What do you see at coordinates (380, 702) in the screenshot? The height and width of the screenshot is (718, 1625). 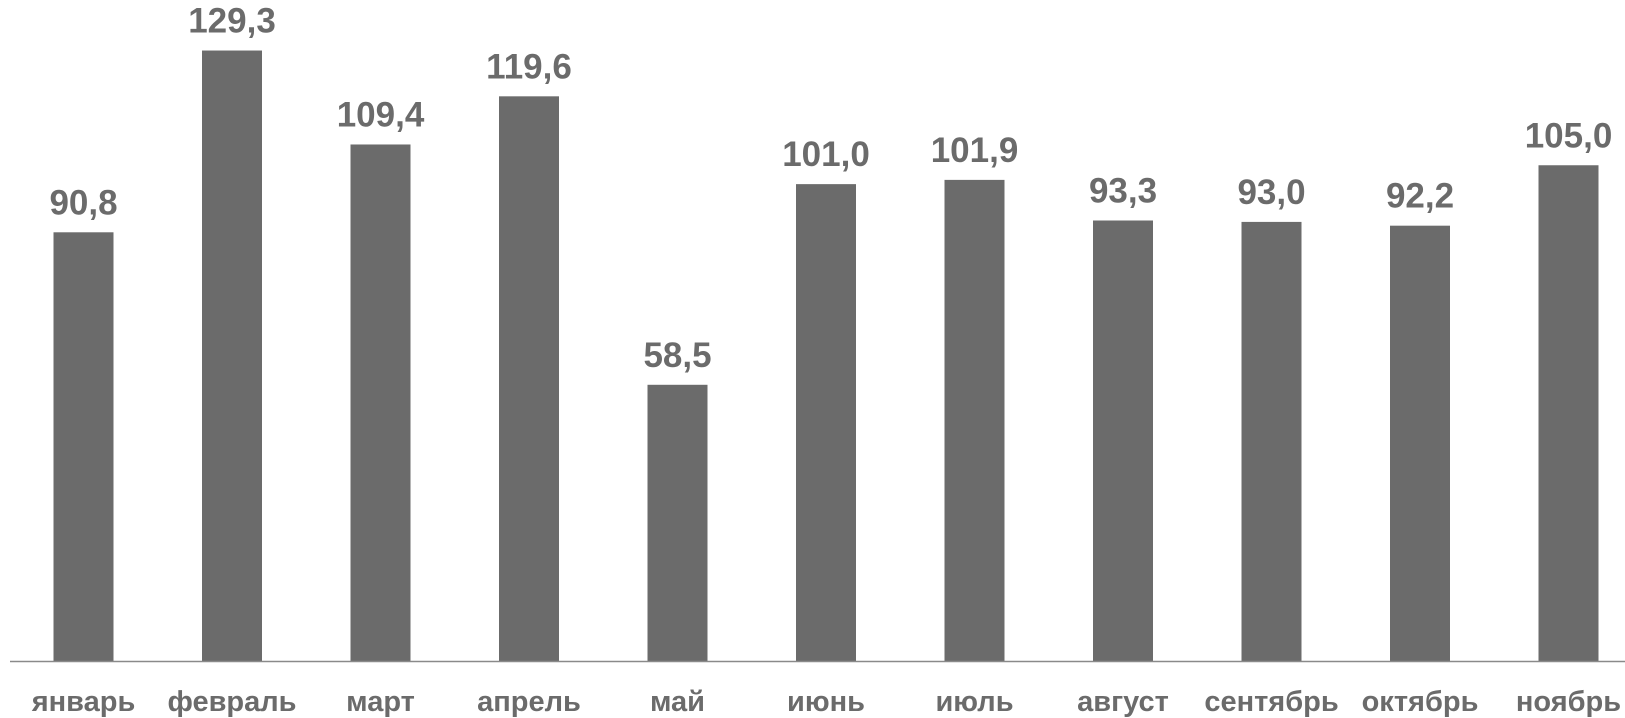 I see `tick-label-2: март` at bounding box center [380, 702].